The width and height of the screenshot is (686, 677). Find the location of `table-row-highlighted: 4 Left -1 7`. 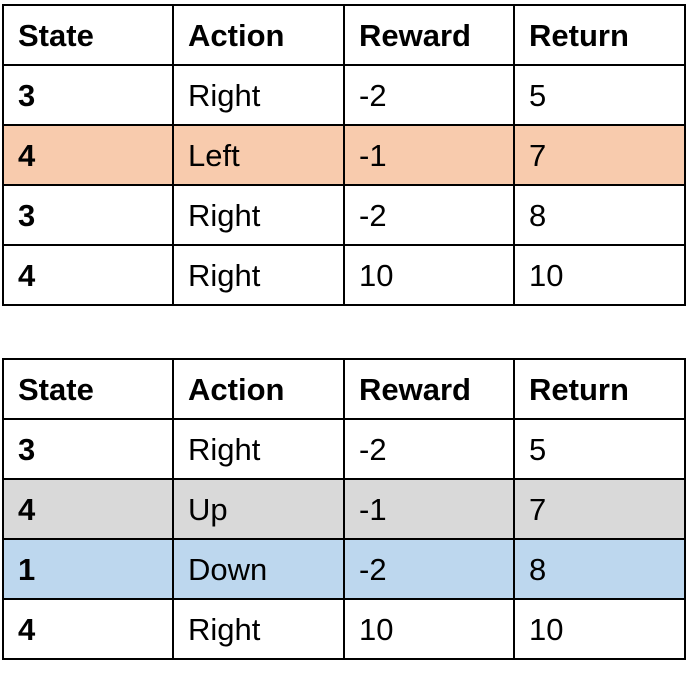

table-row-highlighted: 4 Left -1 7 is located at coordinates (344, 155).